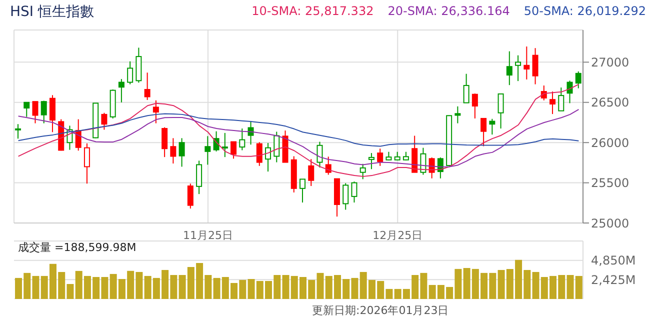 The image size is (654, 325). What do you see at coordinates (52, 12) in the screenshot?
I see `chart-title: HSI 恒生指數` at bounding box center [52, 12].